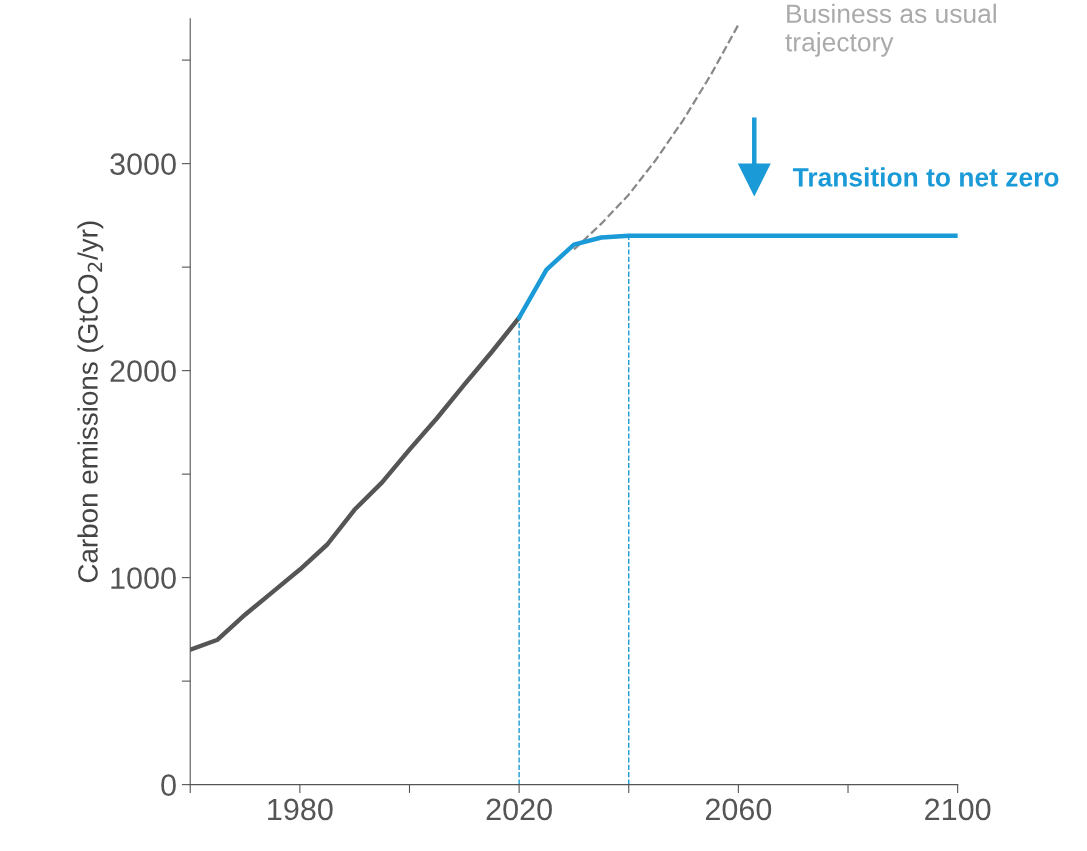 The width and height of the screenshot is (1087, 851). Describe the element at coordinates (738, 809) in the screenshot. I see `x-tick-label: 2060` at that location.